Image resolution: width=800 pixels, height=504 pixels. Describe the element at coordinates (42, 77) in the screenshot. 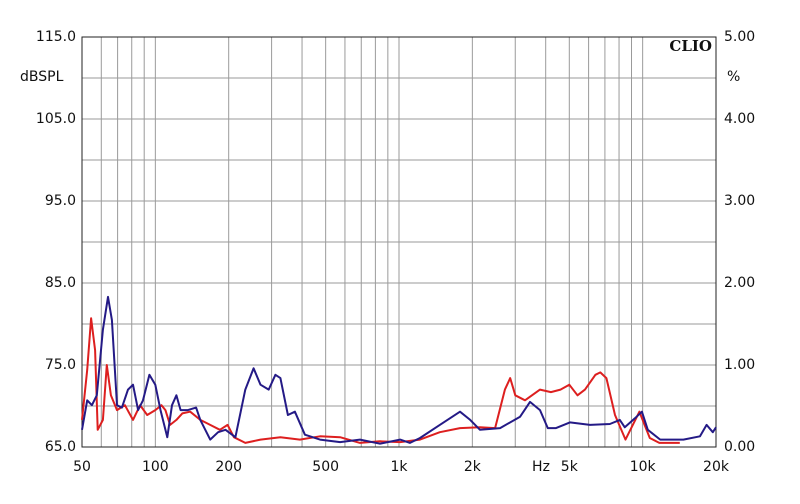

I see `y-axis-label: dBSPL` at that location.